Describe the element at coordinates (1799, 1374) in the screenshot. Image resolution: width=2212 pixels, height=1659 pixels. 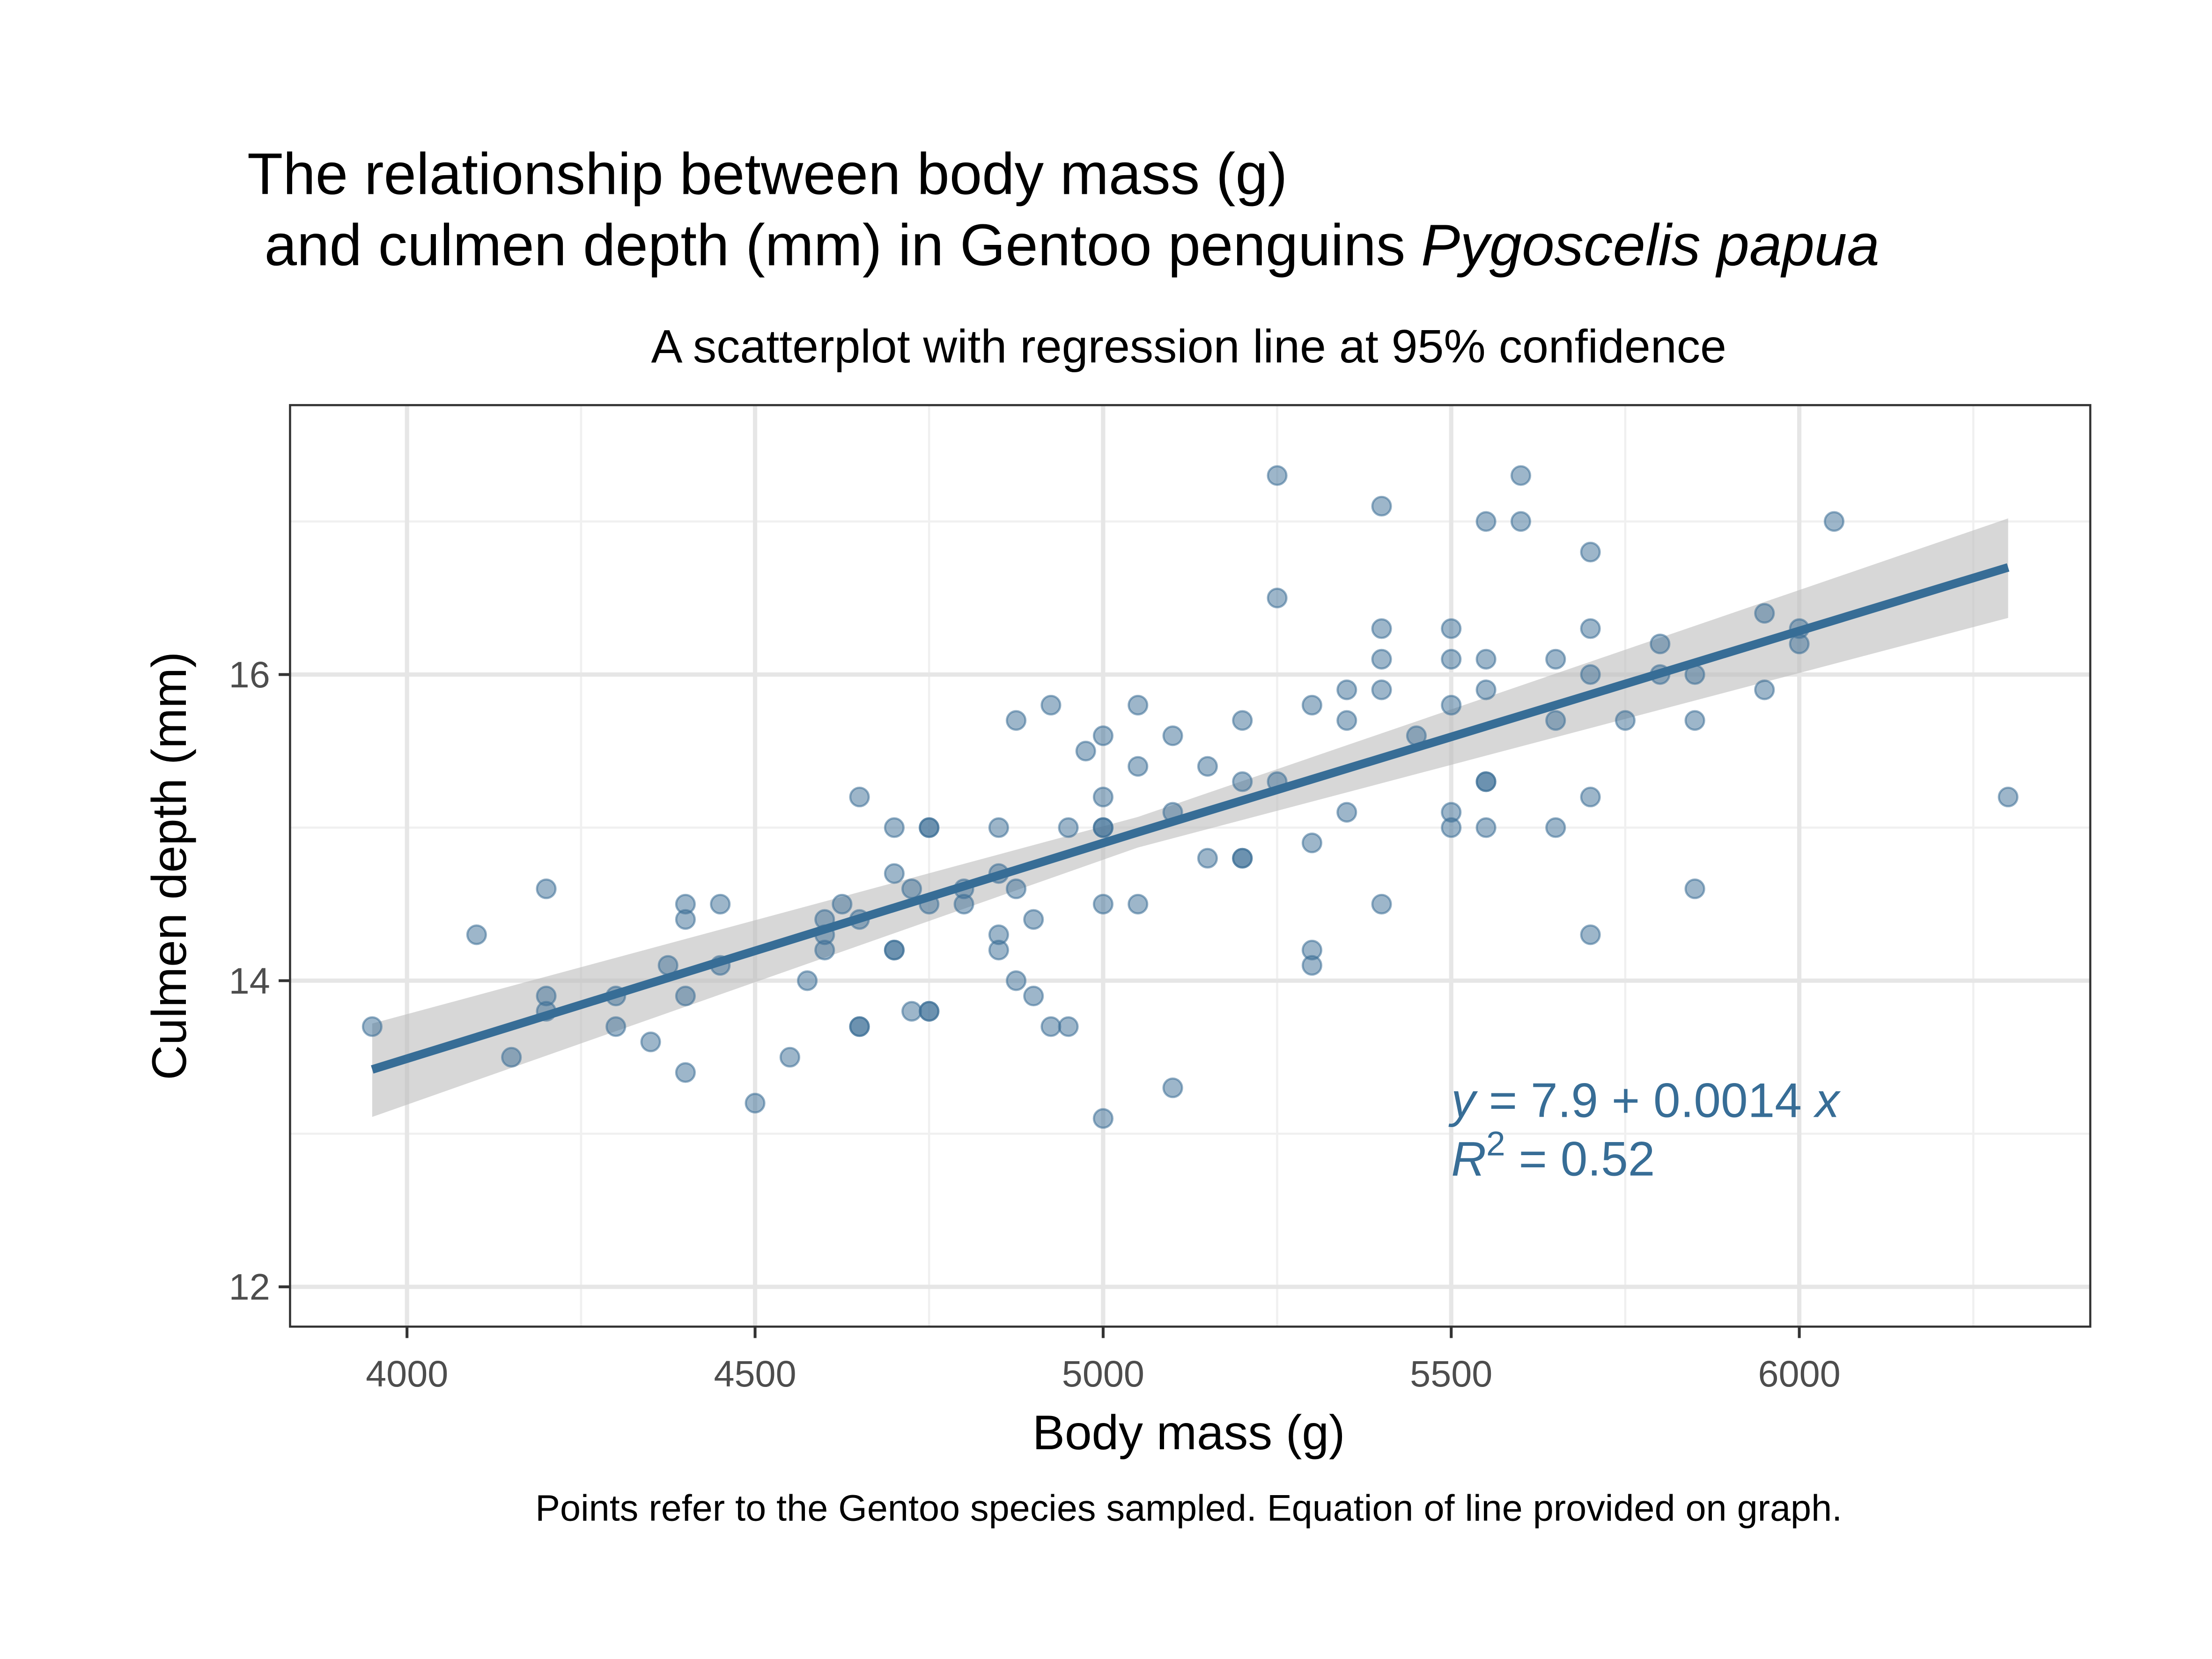
I see `x-tick-label: 6000` at that location.